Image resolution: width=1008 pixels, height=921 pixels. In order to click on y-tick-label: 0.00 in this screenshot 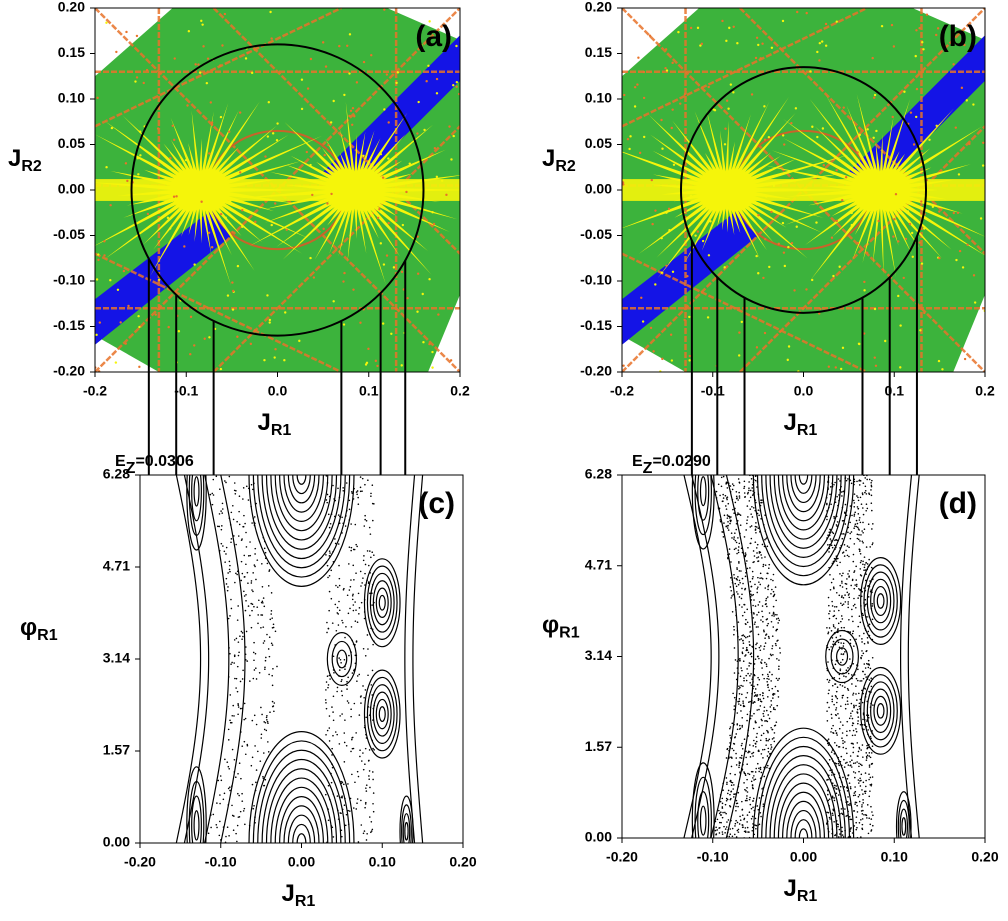, I will do `click(116, 842)`.